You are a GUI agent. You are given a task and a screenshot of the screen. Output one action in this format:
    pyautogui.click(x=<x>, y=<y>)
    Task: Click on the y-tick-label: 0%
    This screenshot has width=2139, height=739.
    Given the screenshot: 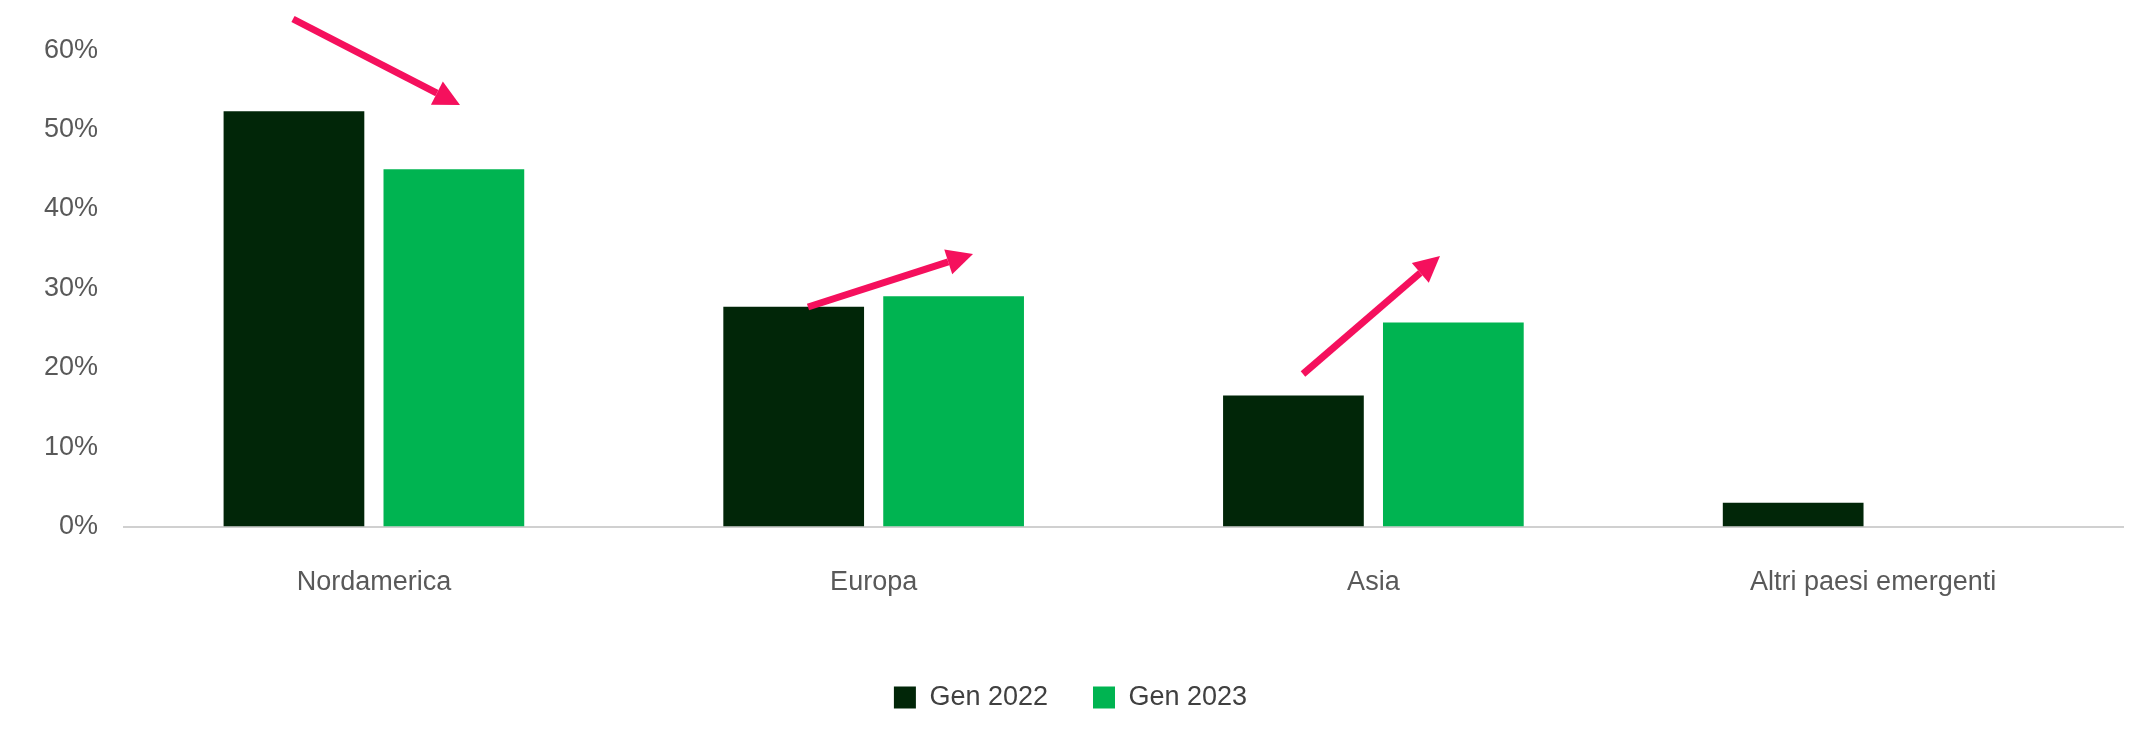 What is the action you would take?
    pyautogui.click(x=79, y=525)
    